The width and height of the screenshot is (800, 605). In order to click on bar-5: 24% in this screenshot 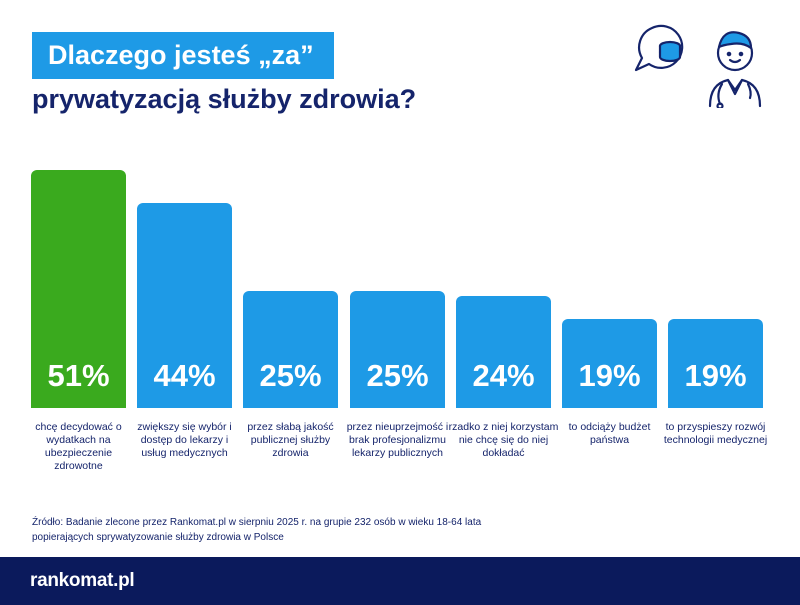, I will do `click(503, 352)`.